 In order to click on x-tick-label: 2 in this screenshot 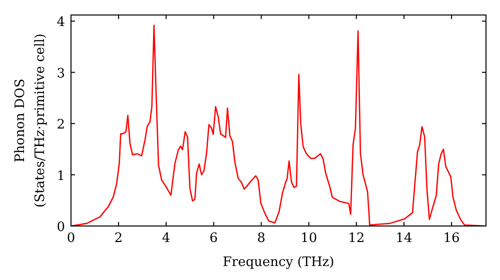, I will do `click(118, 238)`.